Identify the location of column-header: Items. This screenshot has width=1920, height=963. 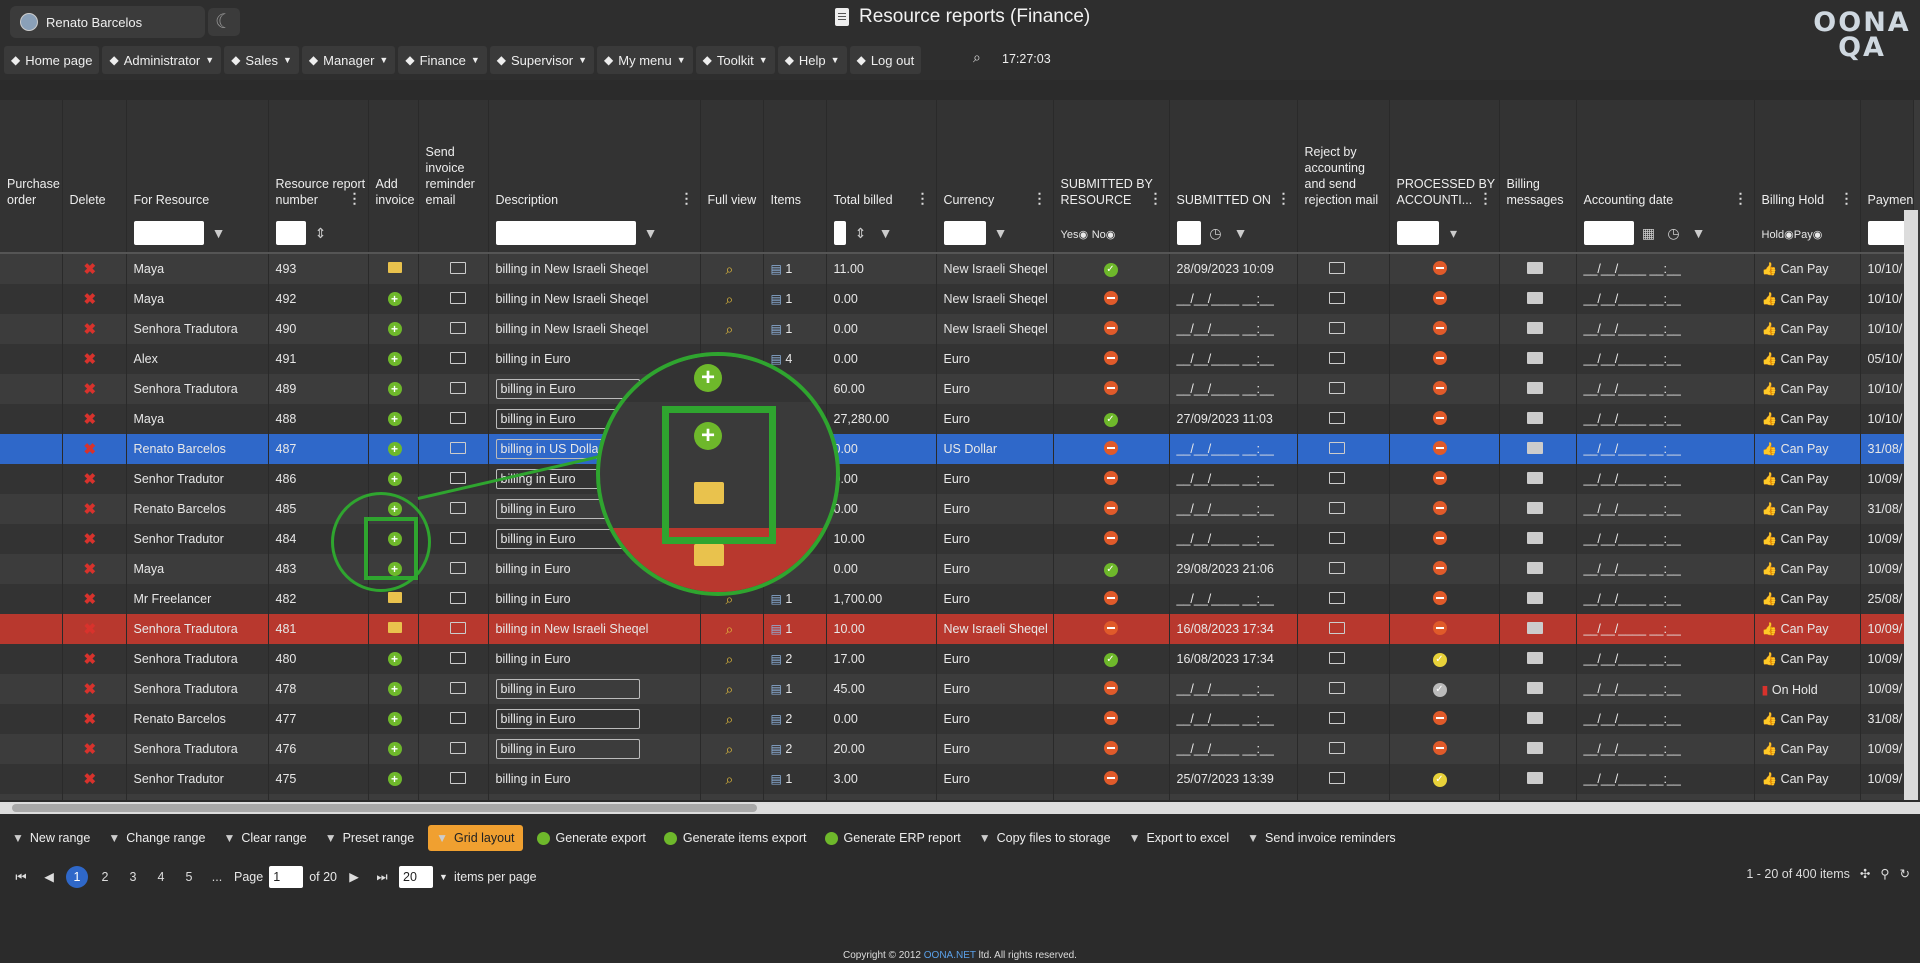
(795, 157).